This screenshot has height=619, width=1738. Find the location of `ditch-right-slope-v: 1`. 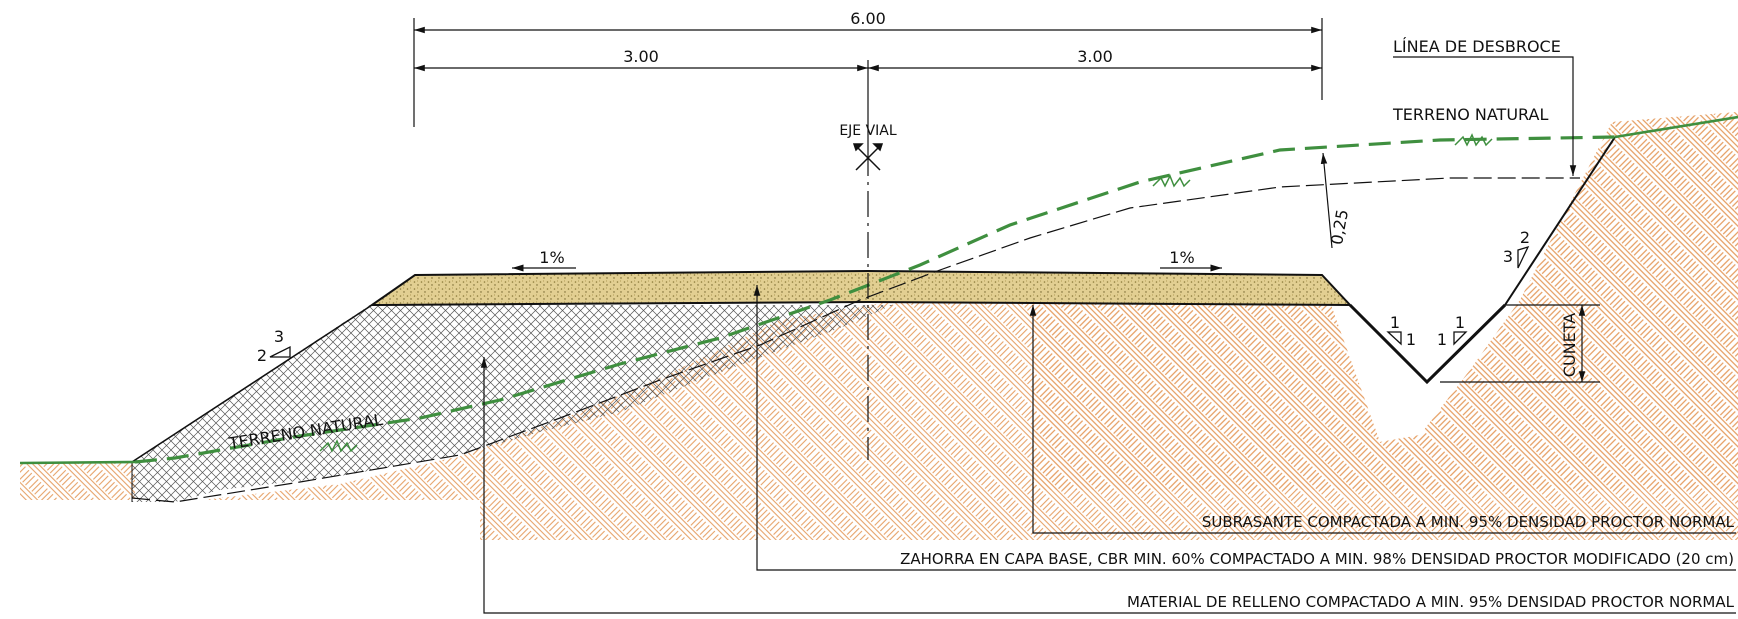

ditch-right-slope-v: 1 is located at coordinates (1460, 322).